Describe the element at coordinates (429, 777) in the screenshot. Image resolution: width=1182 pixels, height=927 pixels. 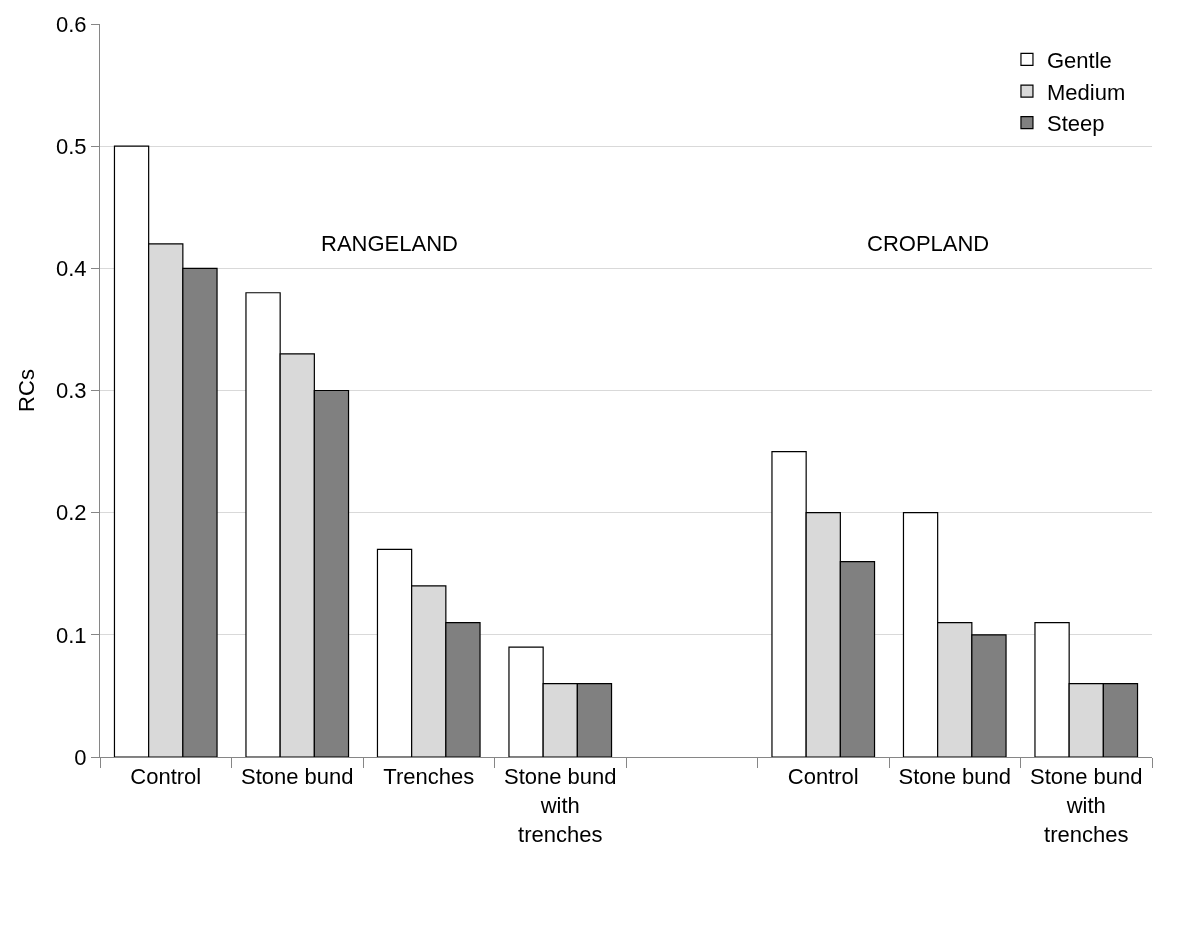
I see `x-tick-label: Trenches` at that location.